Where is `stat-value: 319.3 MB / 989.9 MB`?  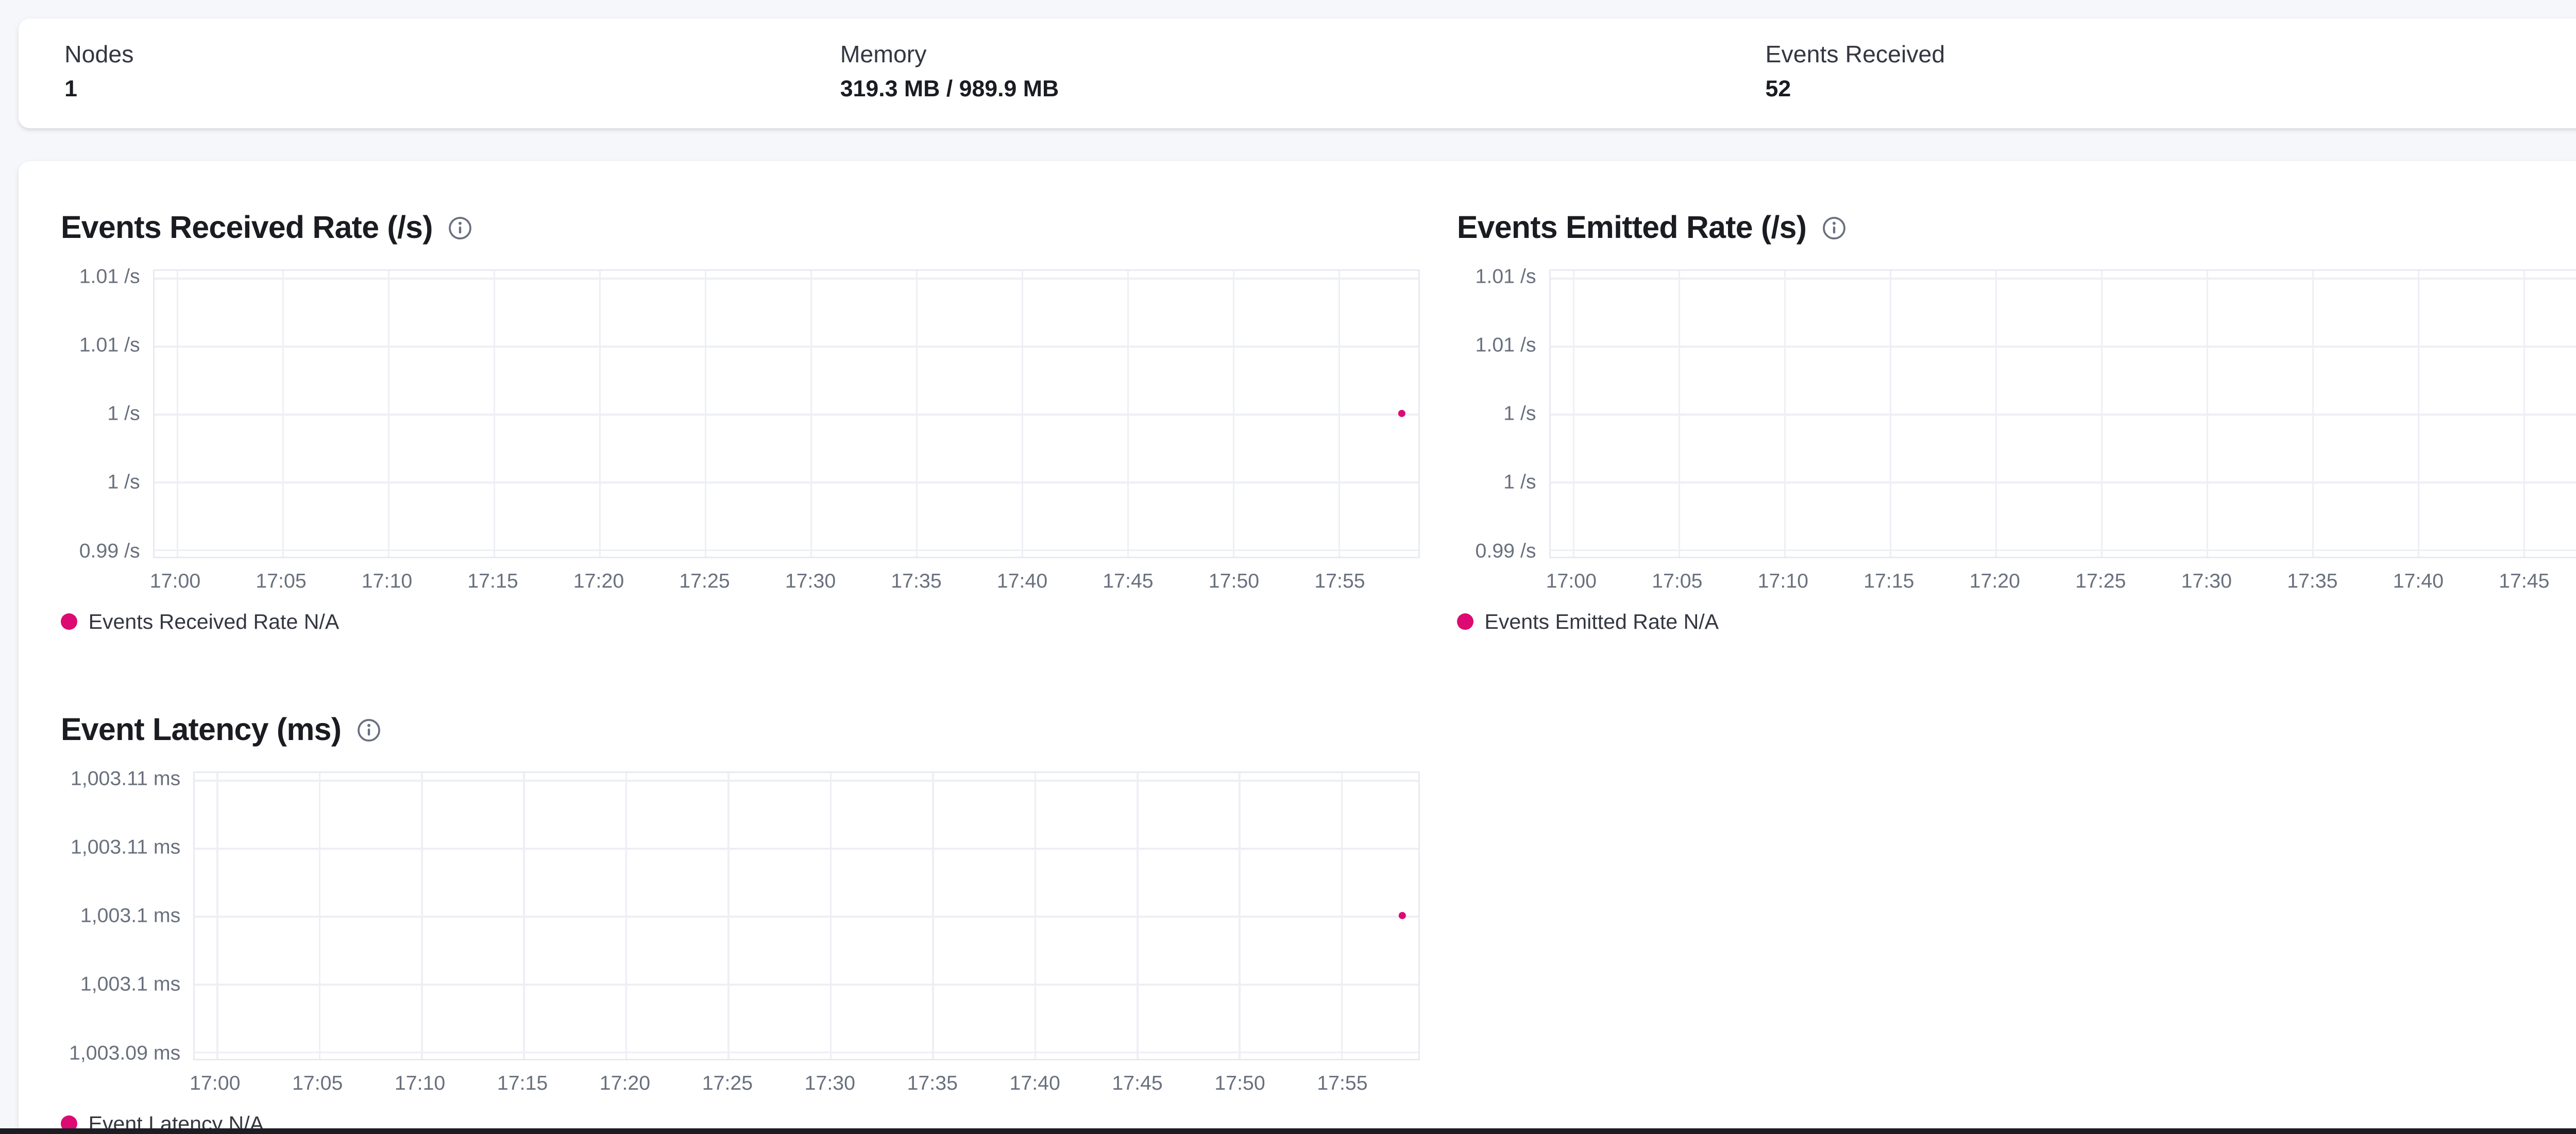 stat-value: 319.3 MB / 989.9 MB is located at coordinates (949, 89).